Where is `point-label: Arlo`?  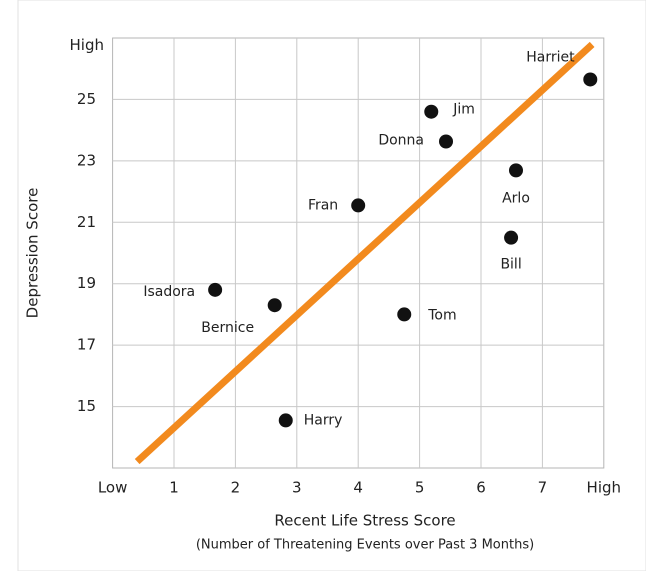 point-label: Arlo is located at coordinates (516, 198).